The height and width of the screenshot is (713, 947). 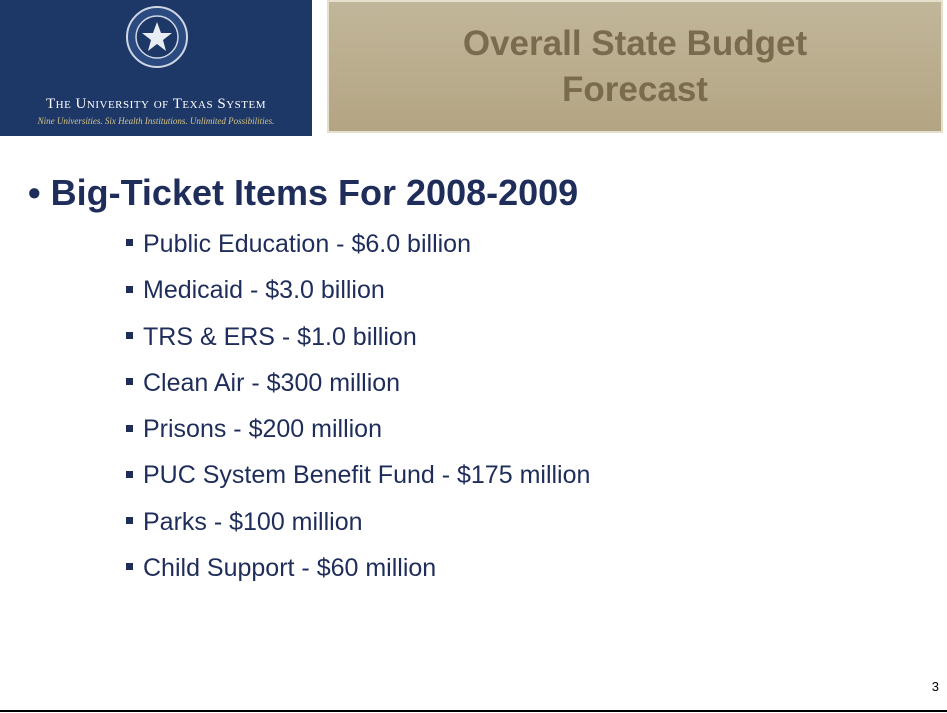 I want to click on list-item: Child Support - $60 million, so click(x=356, y=571).